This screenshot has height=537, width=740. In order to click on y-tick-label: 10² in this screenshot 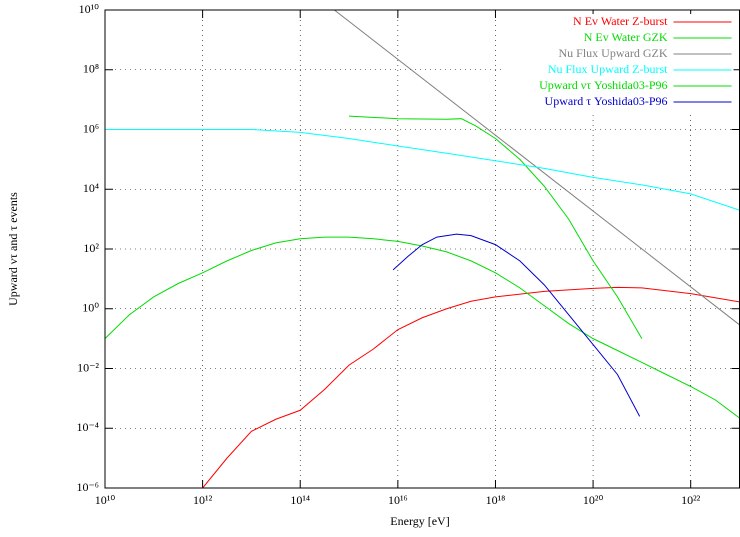, I will do `click(91, 248)`.